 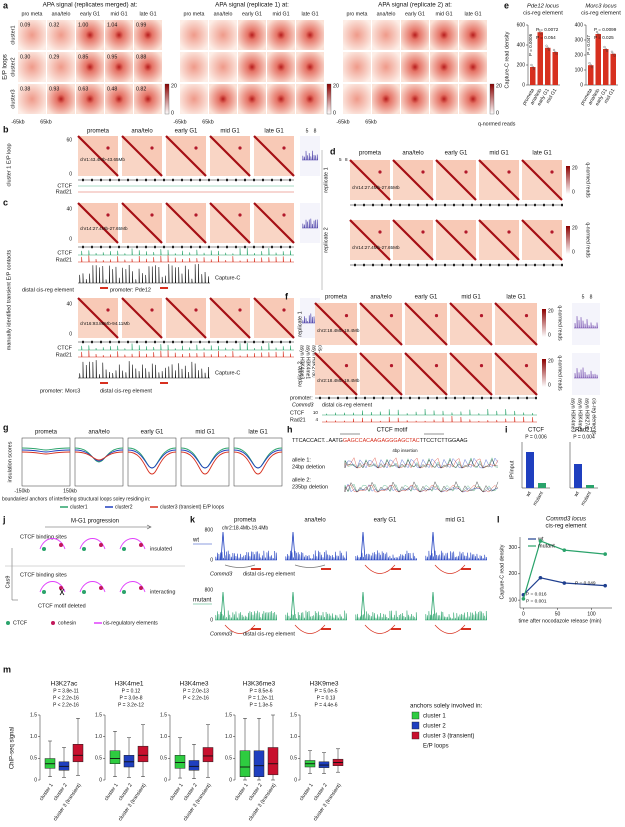 What do you see at coordinates (310, 156) in the screenshot?
I see `side-track` at bounding box center [310, 156].